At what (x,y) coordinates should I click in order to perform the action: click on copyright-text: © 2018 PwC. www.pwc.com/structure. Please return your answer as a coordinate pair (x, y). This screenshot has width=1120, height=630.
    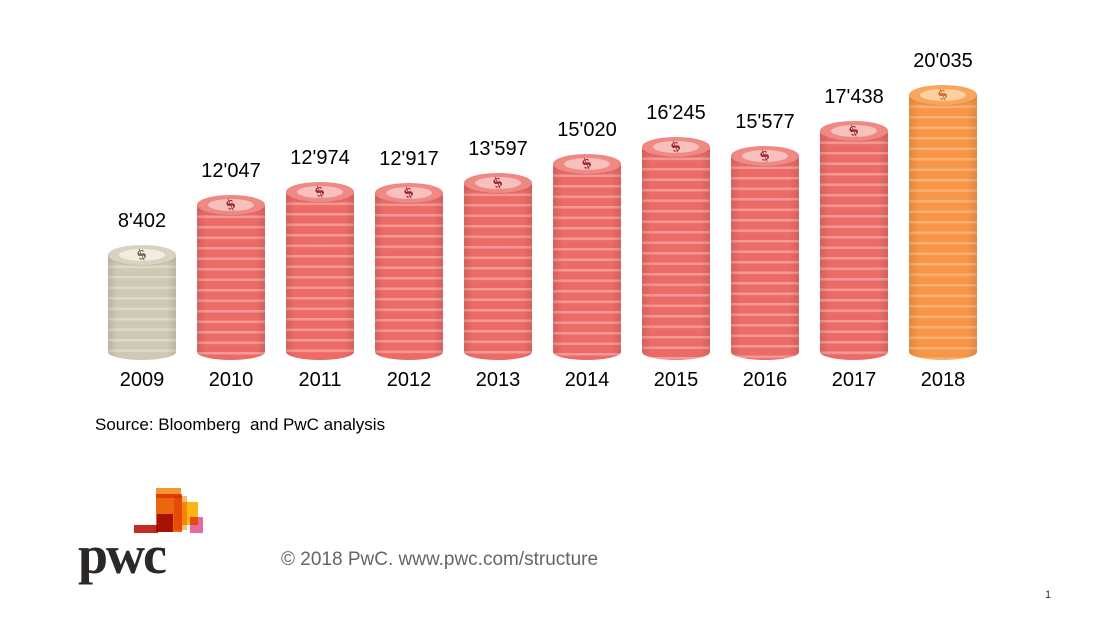
    Looking at the image, I should click on (440, 559).